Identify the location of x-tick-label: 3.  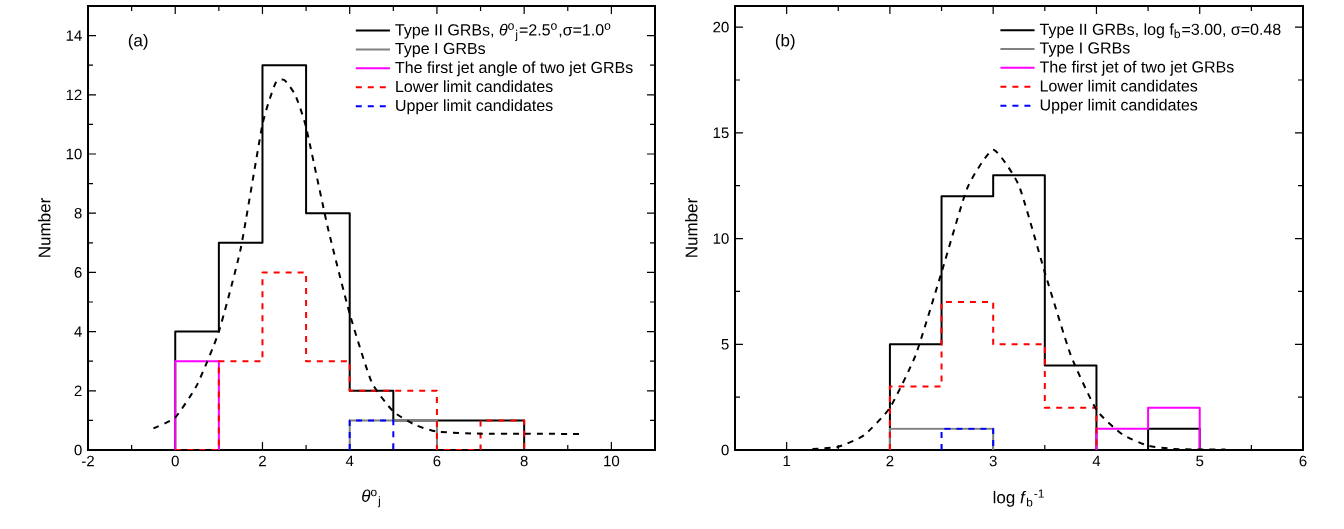
(993, 461).